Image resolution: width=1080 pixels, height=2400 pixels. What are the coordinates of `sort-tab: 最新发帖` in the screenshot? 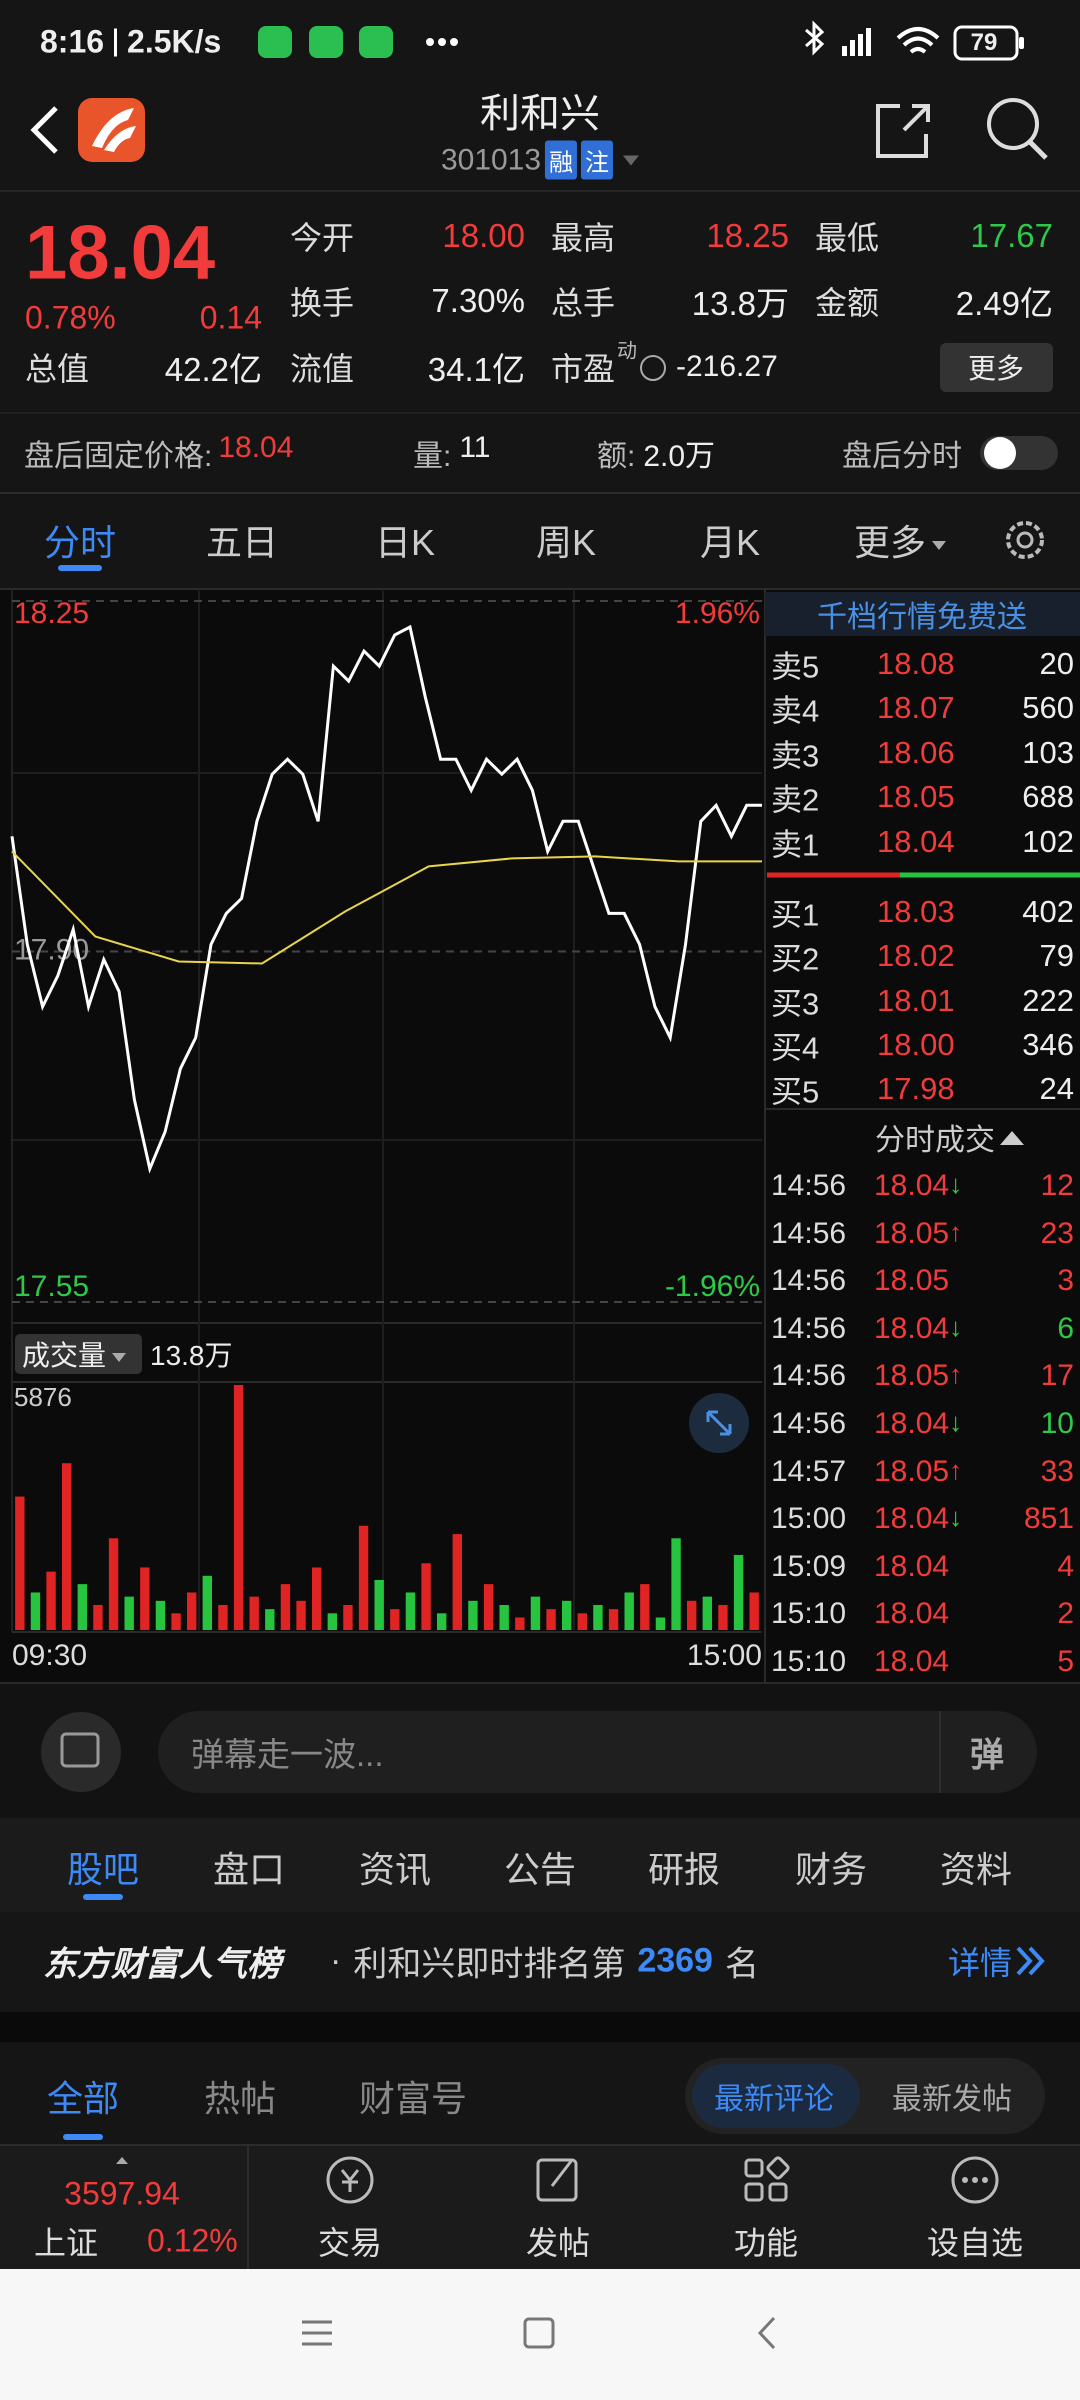 It's located at (952, 2099).